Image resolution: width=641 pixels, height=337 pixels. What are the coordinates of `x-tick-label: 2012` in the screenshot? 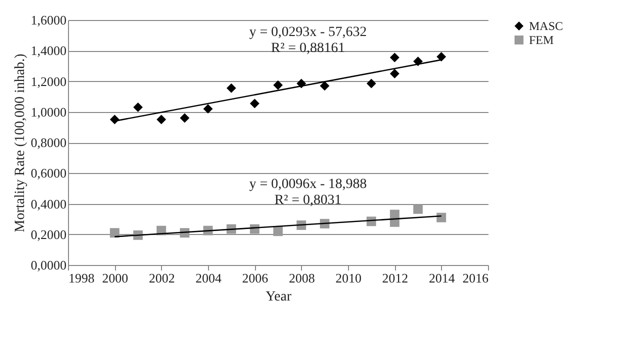 It's located at (395, 278).